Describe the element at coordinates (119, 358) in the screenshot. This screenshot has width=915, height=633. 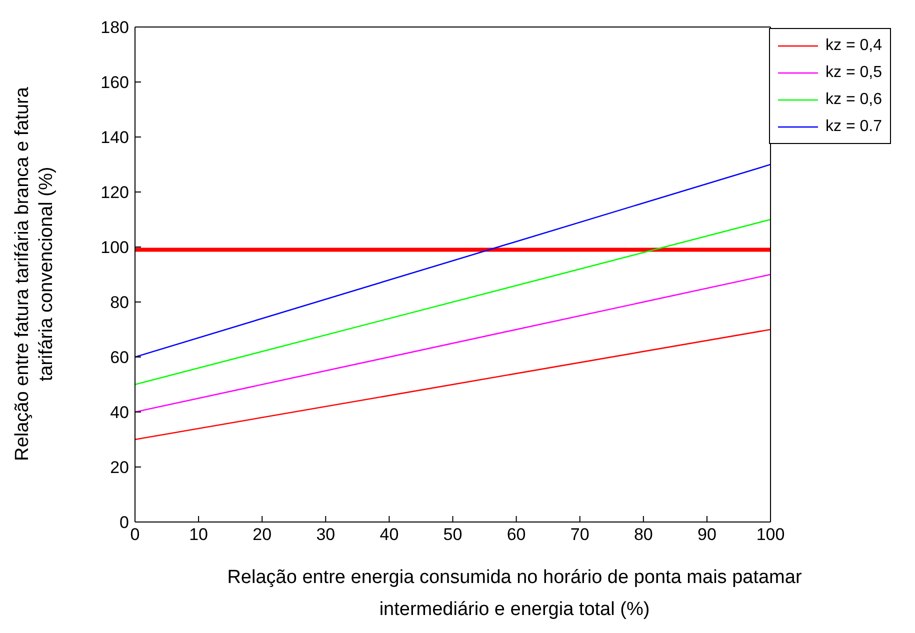
I see `y-tick-label: 60` at that location.